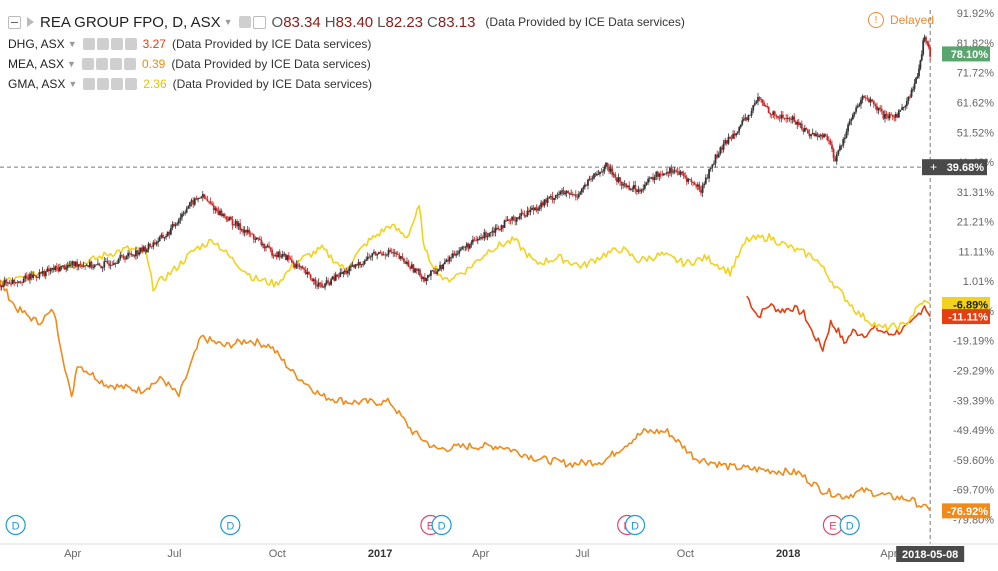 The height and width of the screenshot is (571, 998). What do you see at coordinates (838, 323) in the screenshot?
I see `series-line-dhg` at bounding box center [838, 323].